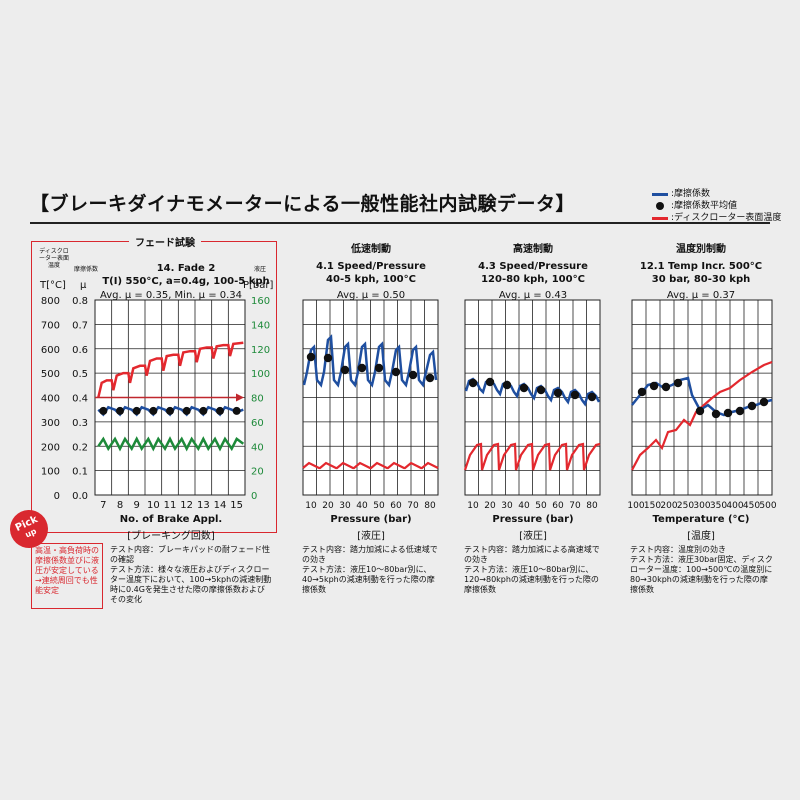 This screenshot has width=800, height=800. Describe the element at coordinates (50, 350) in the screenshot. I see `chart1-ytick-temp: 600` at that location.